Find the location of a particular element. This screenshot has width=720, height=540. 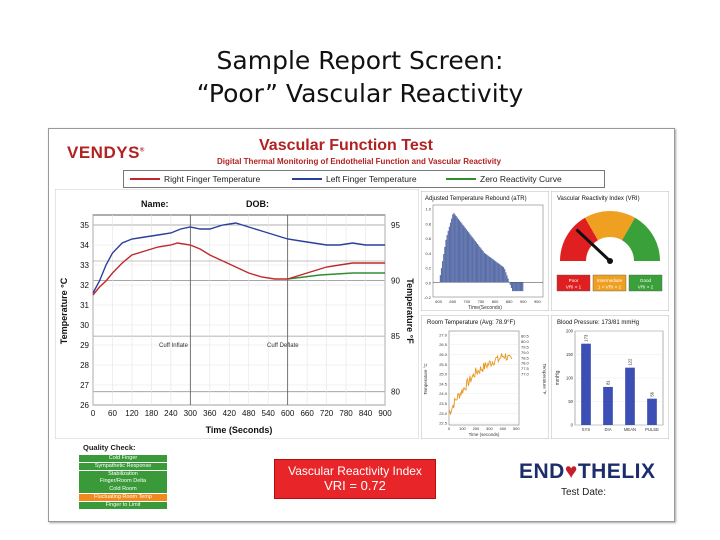

temperature-right-tick-label: 95 is located at coordinates (395, 225).